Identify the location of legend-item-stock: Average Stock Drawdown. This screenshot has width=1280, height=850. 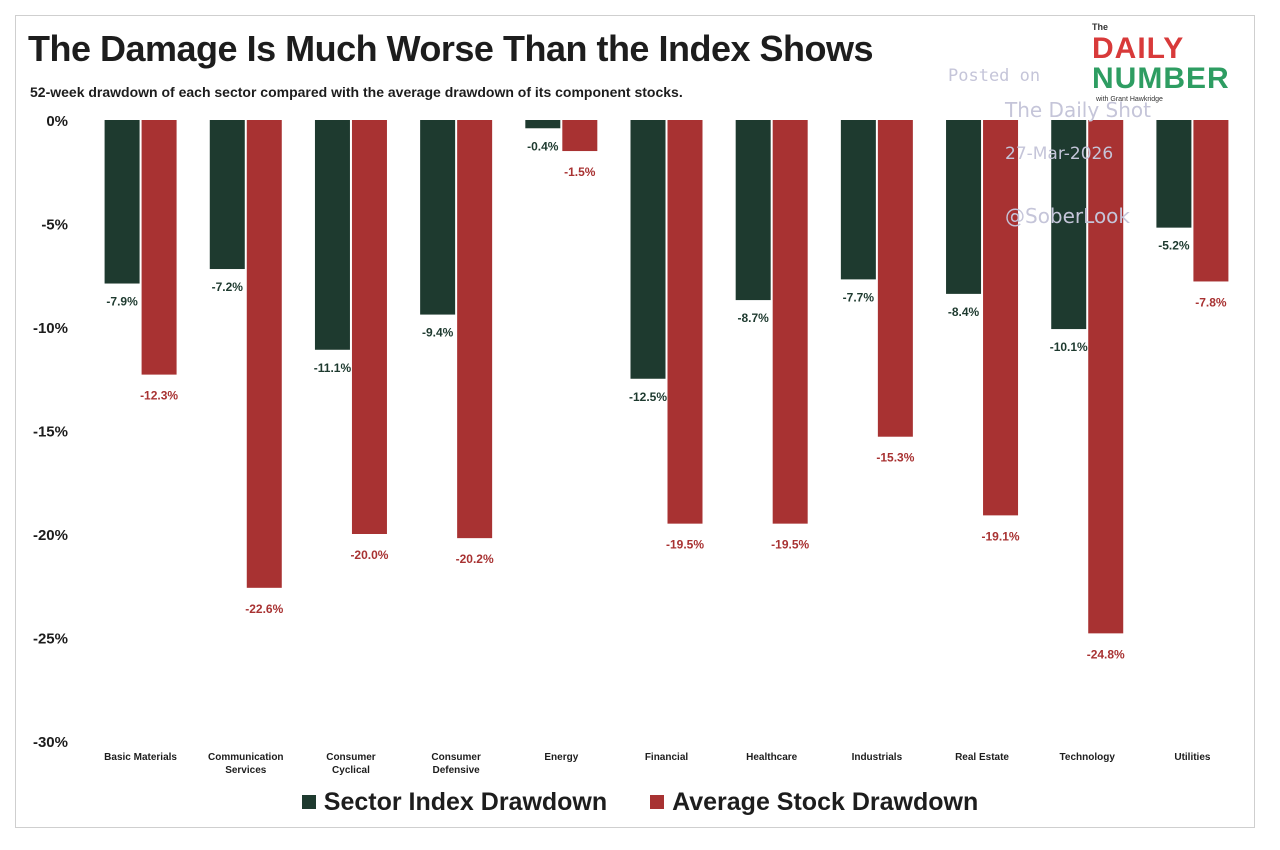
(814, 802).